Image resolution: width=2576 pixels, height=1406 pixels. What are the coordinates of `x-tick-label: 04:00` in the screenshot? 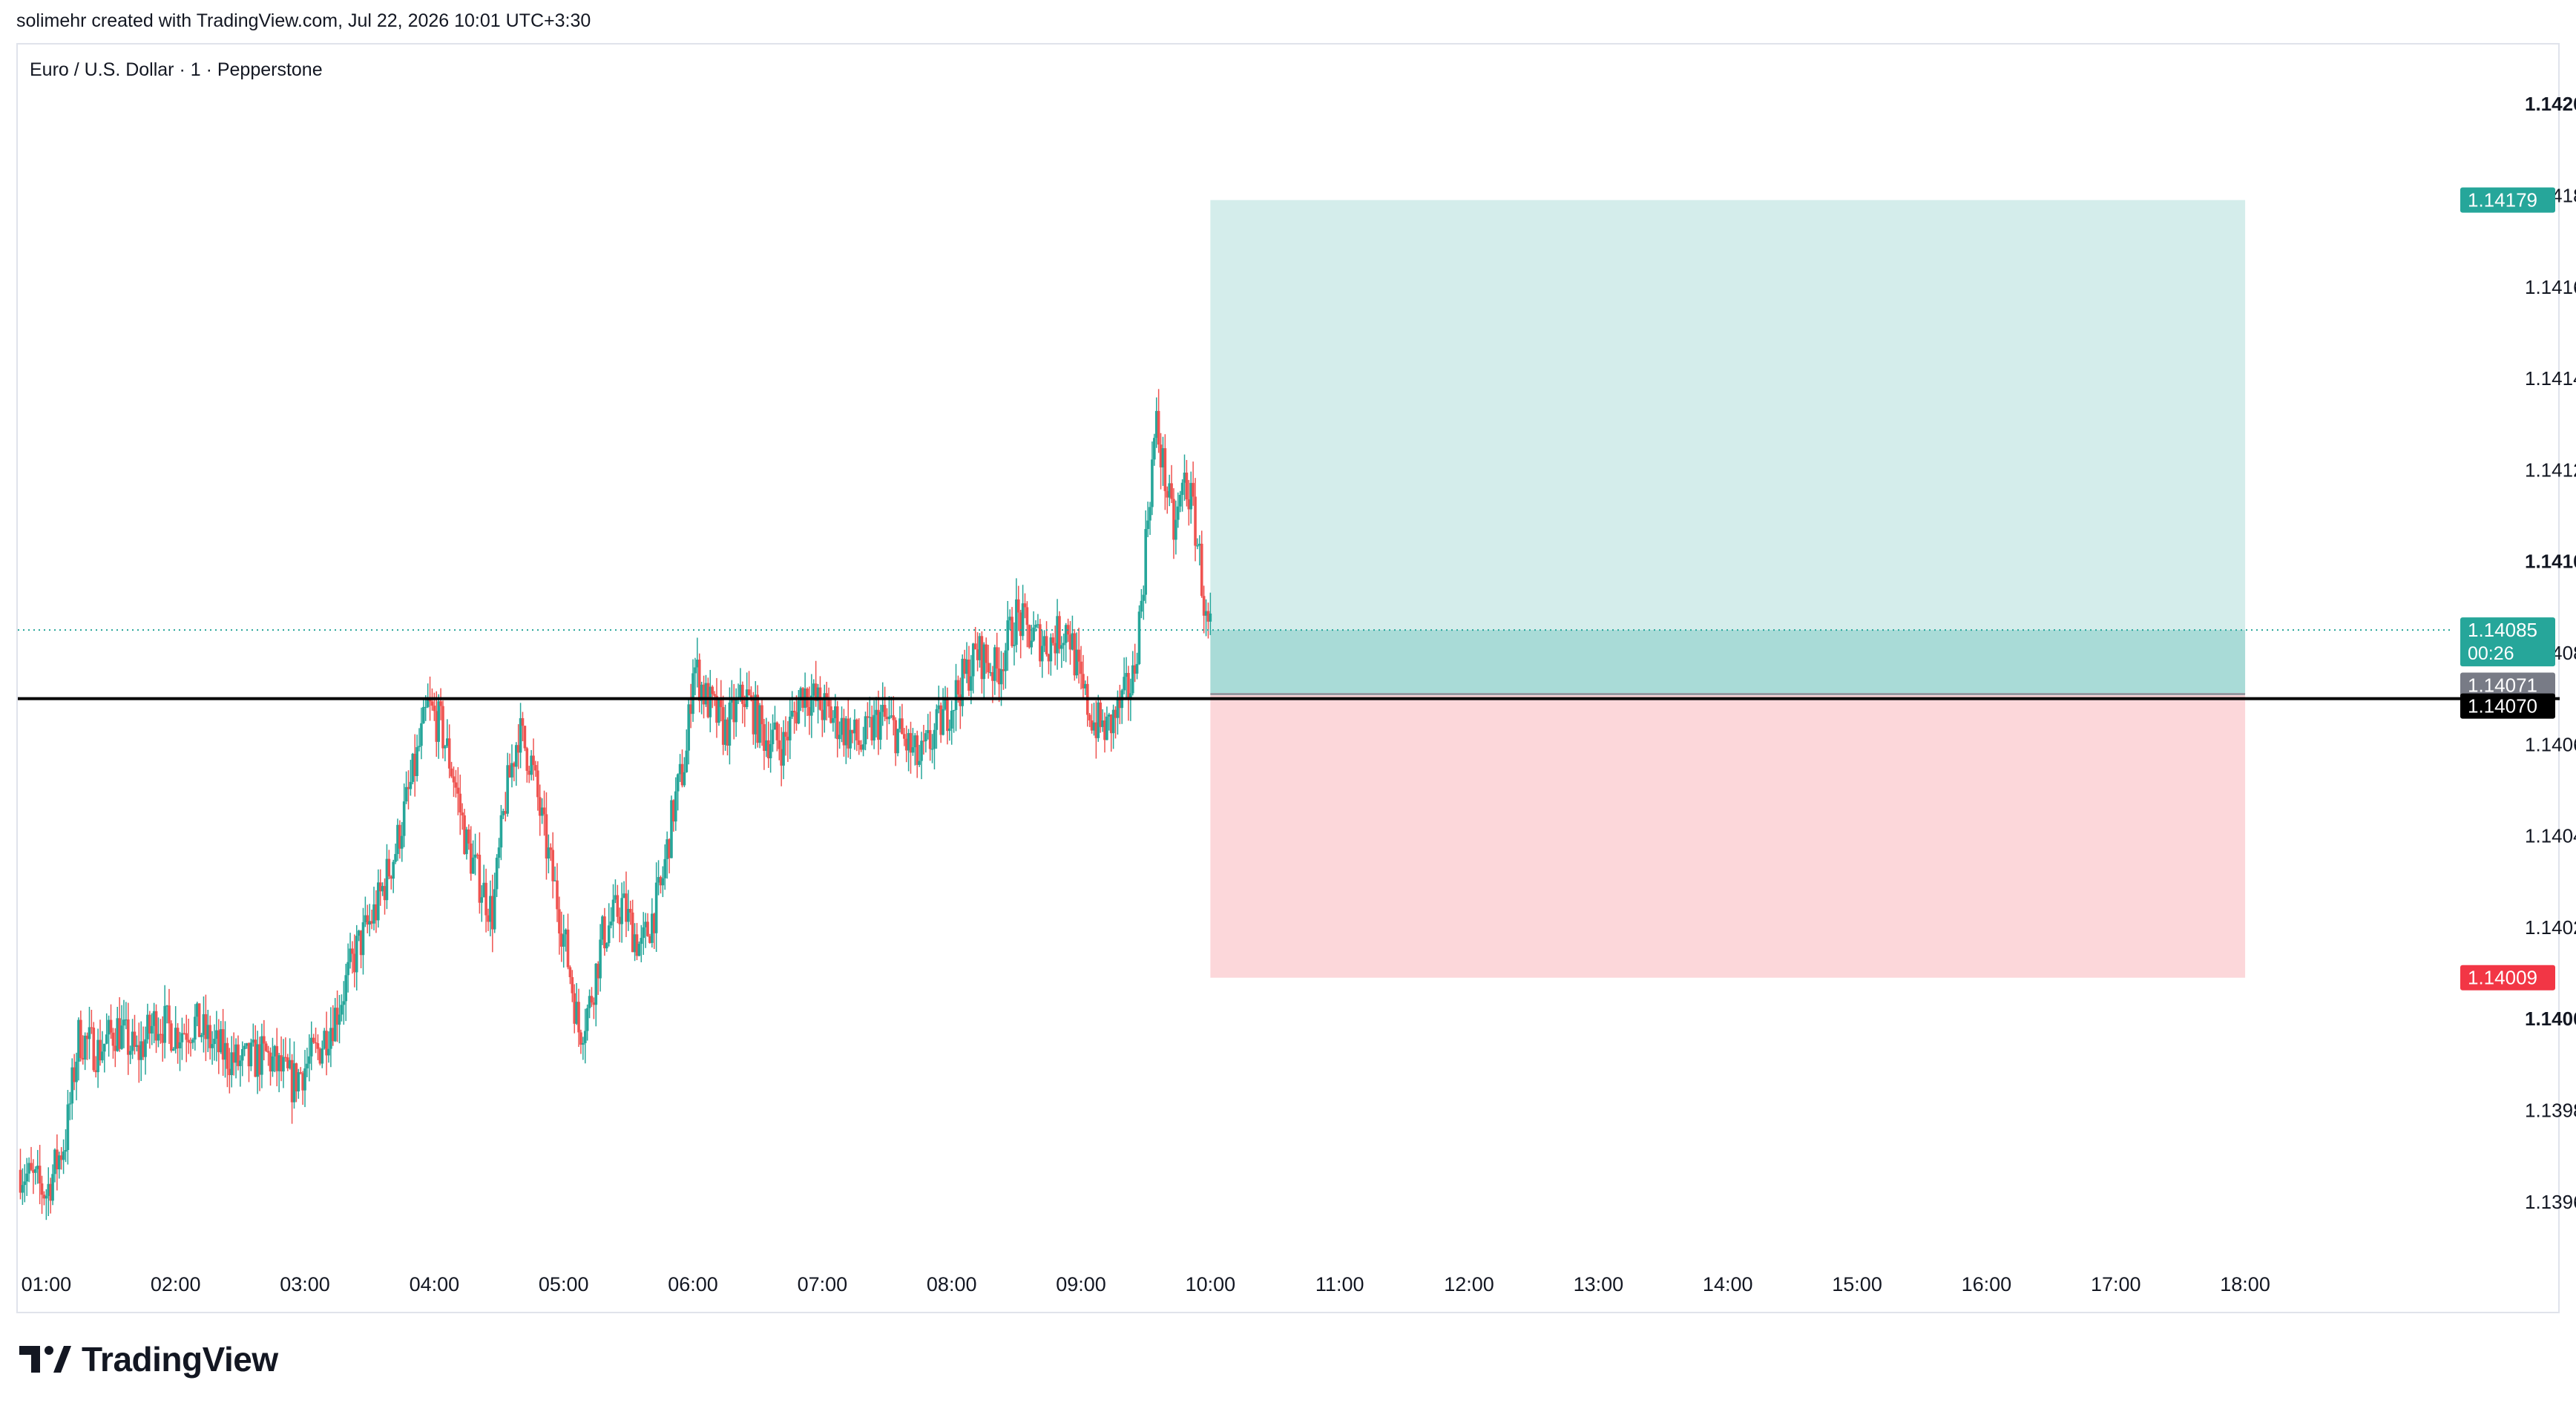 It's located at (435, 1284).